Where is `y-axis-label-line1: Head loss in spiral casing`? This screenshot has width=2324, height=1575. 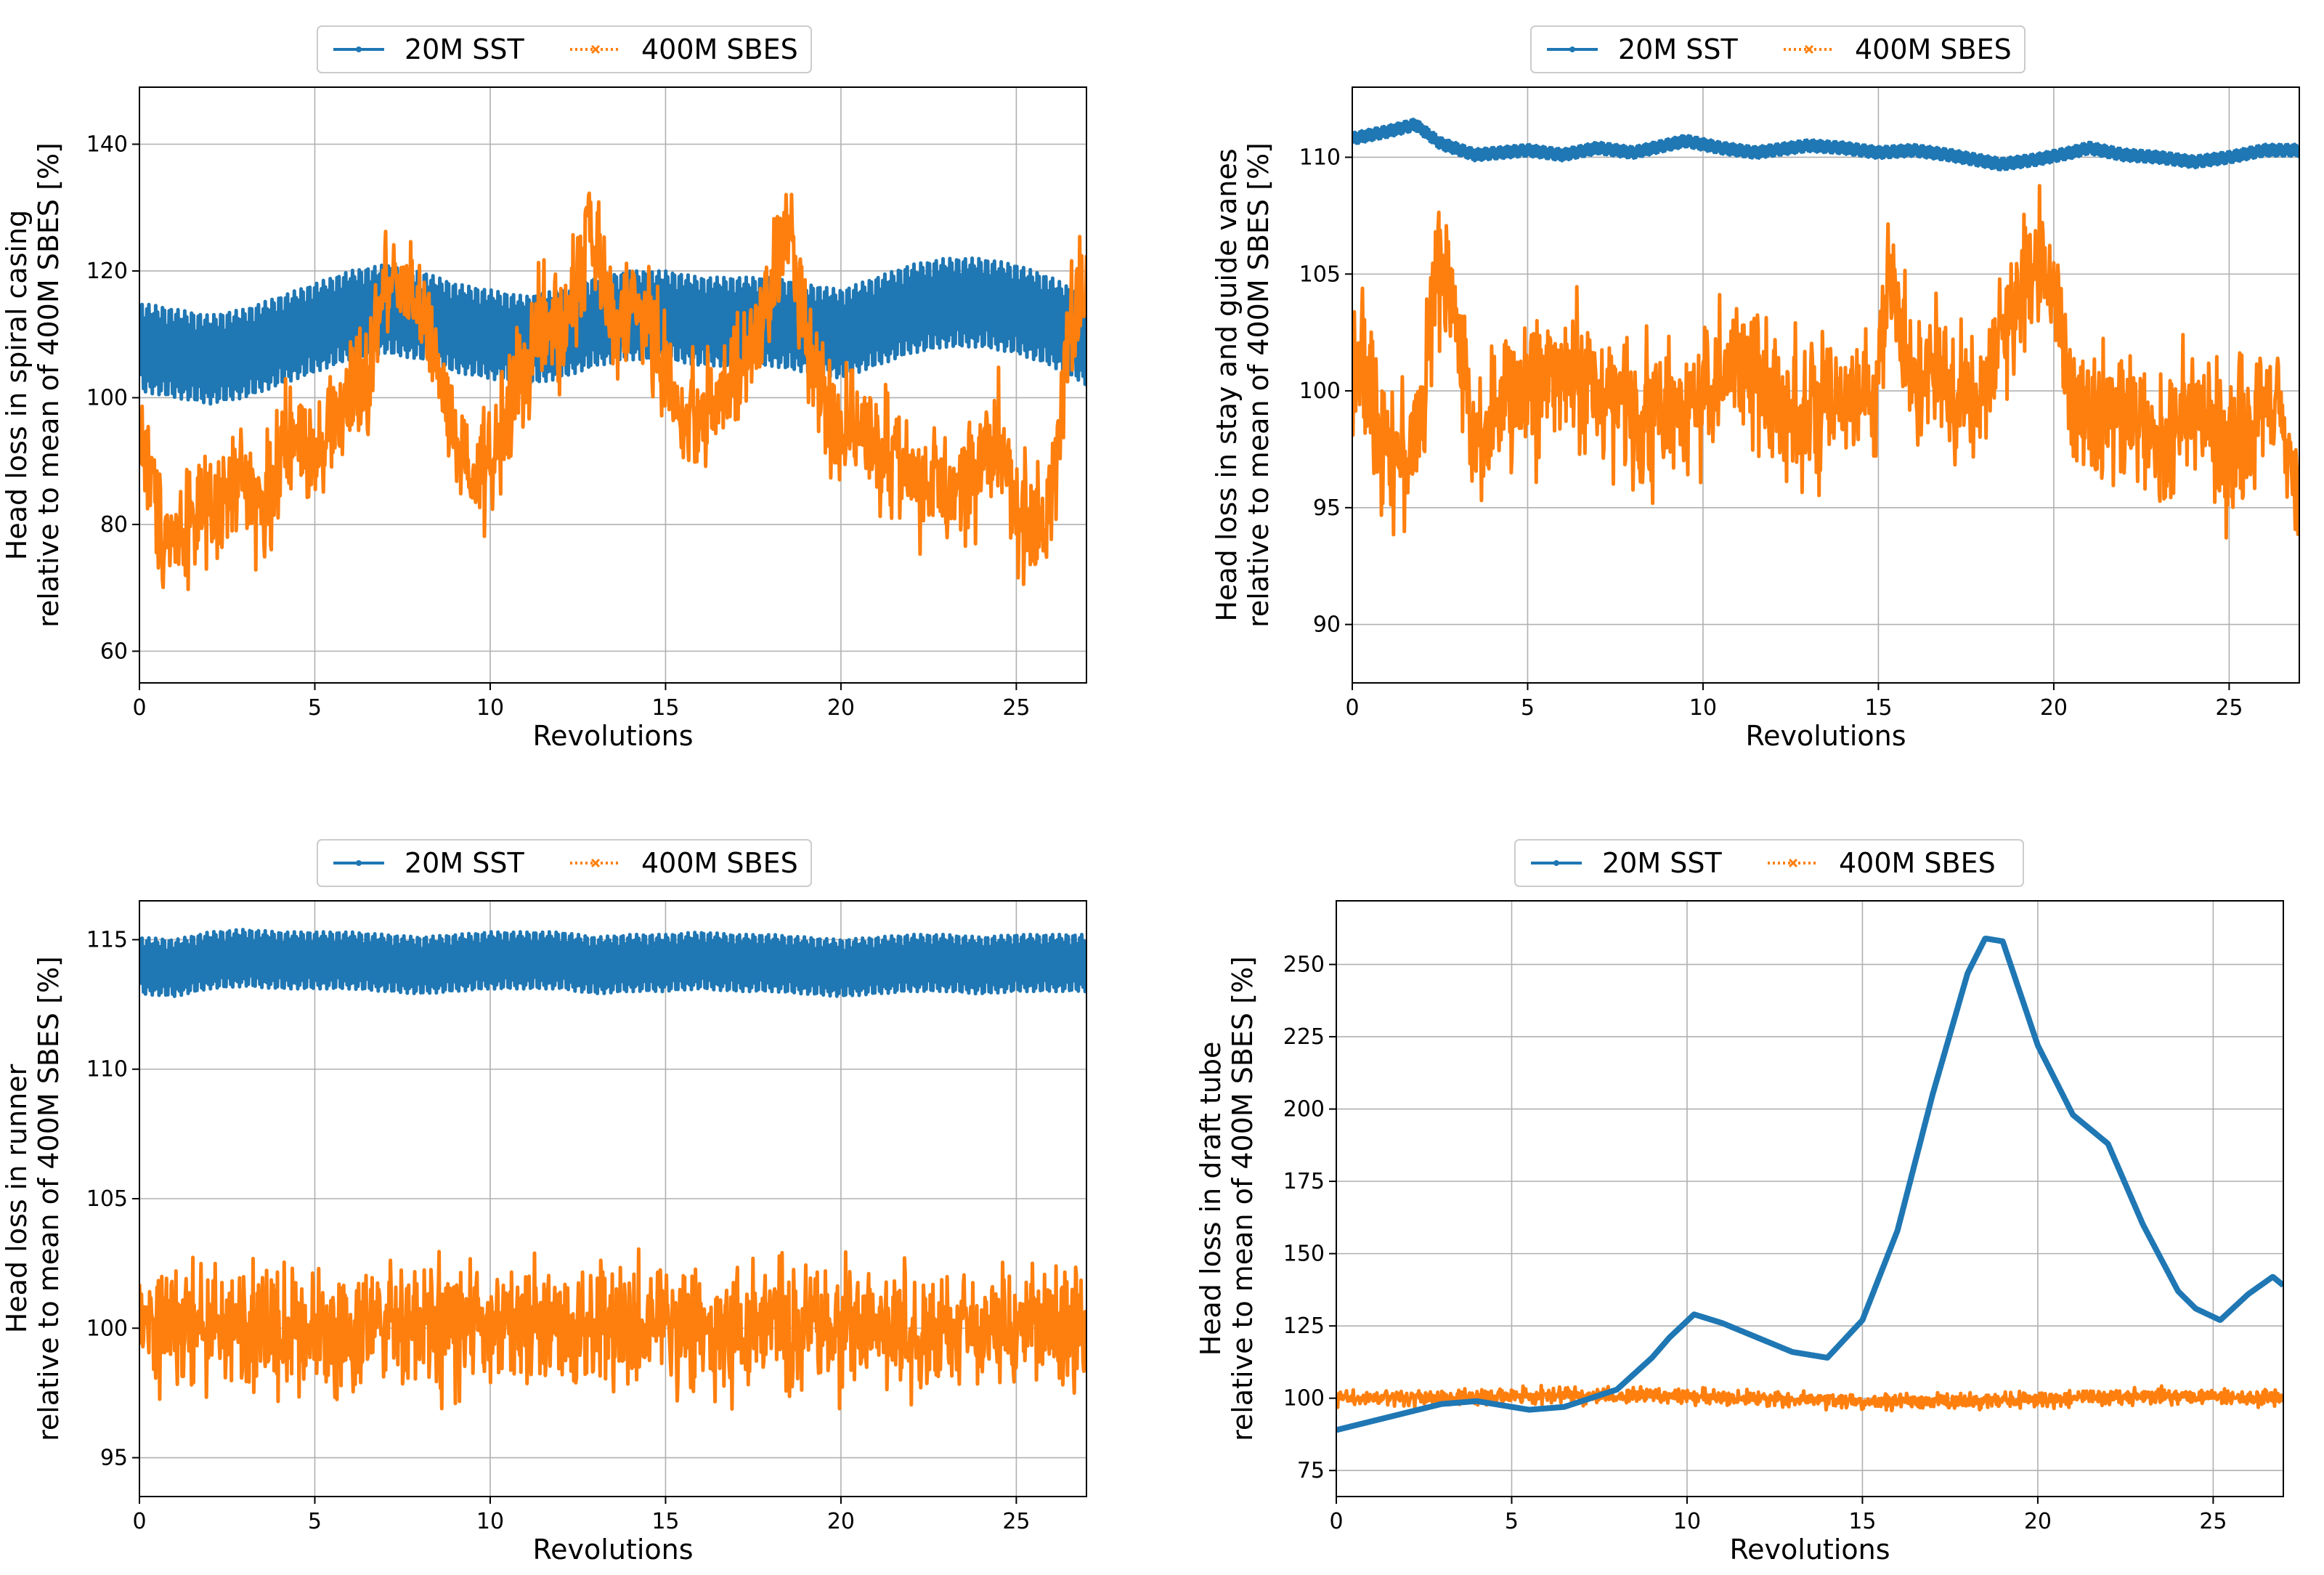 y-axis-label-line1: Head loss in spiral casing is located at coordinates (17, 385).